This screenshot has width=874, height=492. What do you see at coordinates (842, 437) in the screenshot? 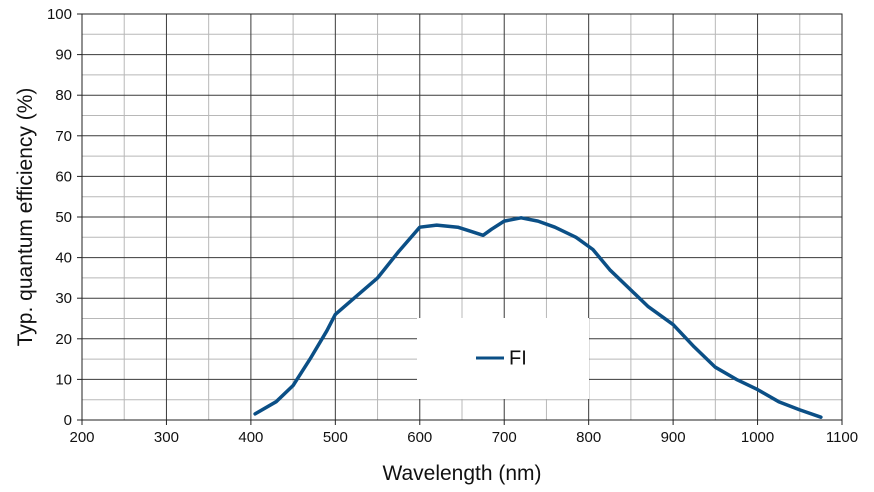
I see `x-tick-label: 1100` at bounding box center [842, 437].